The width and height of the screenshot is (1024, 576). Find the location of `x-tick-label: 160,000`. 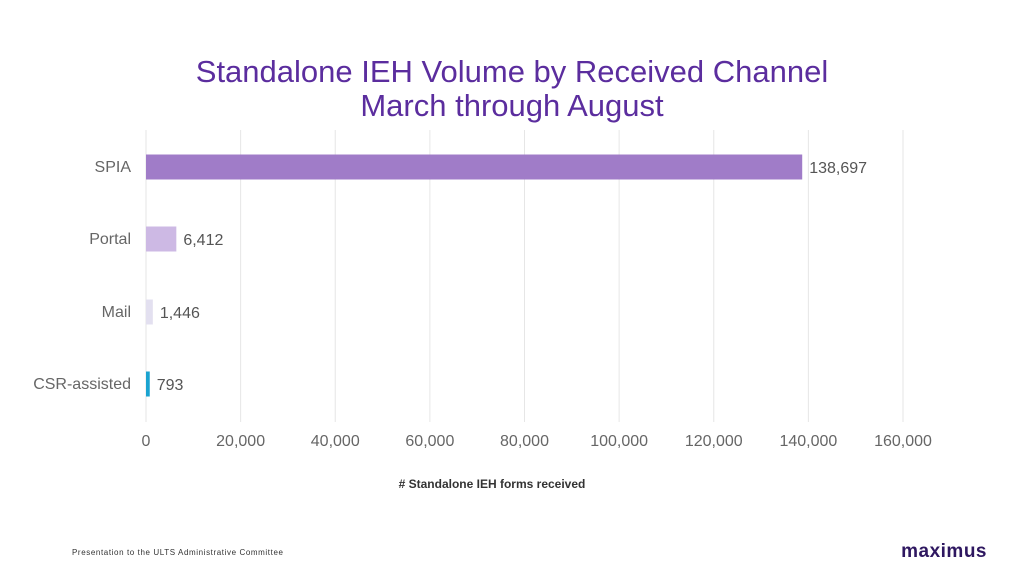

x-tick-label: 160,000 is located at coordinates (903, 441).